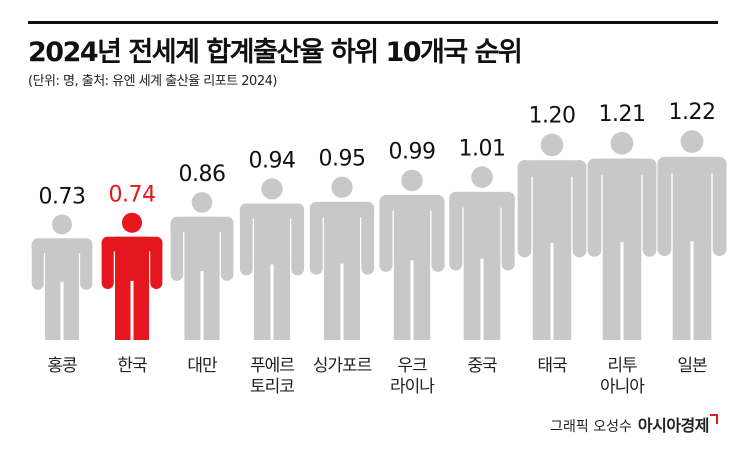  What do you see at coordinates (202, 366) in the screenshot?
I see `category-label: 대만` at bounding box center [202, 366].